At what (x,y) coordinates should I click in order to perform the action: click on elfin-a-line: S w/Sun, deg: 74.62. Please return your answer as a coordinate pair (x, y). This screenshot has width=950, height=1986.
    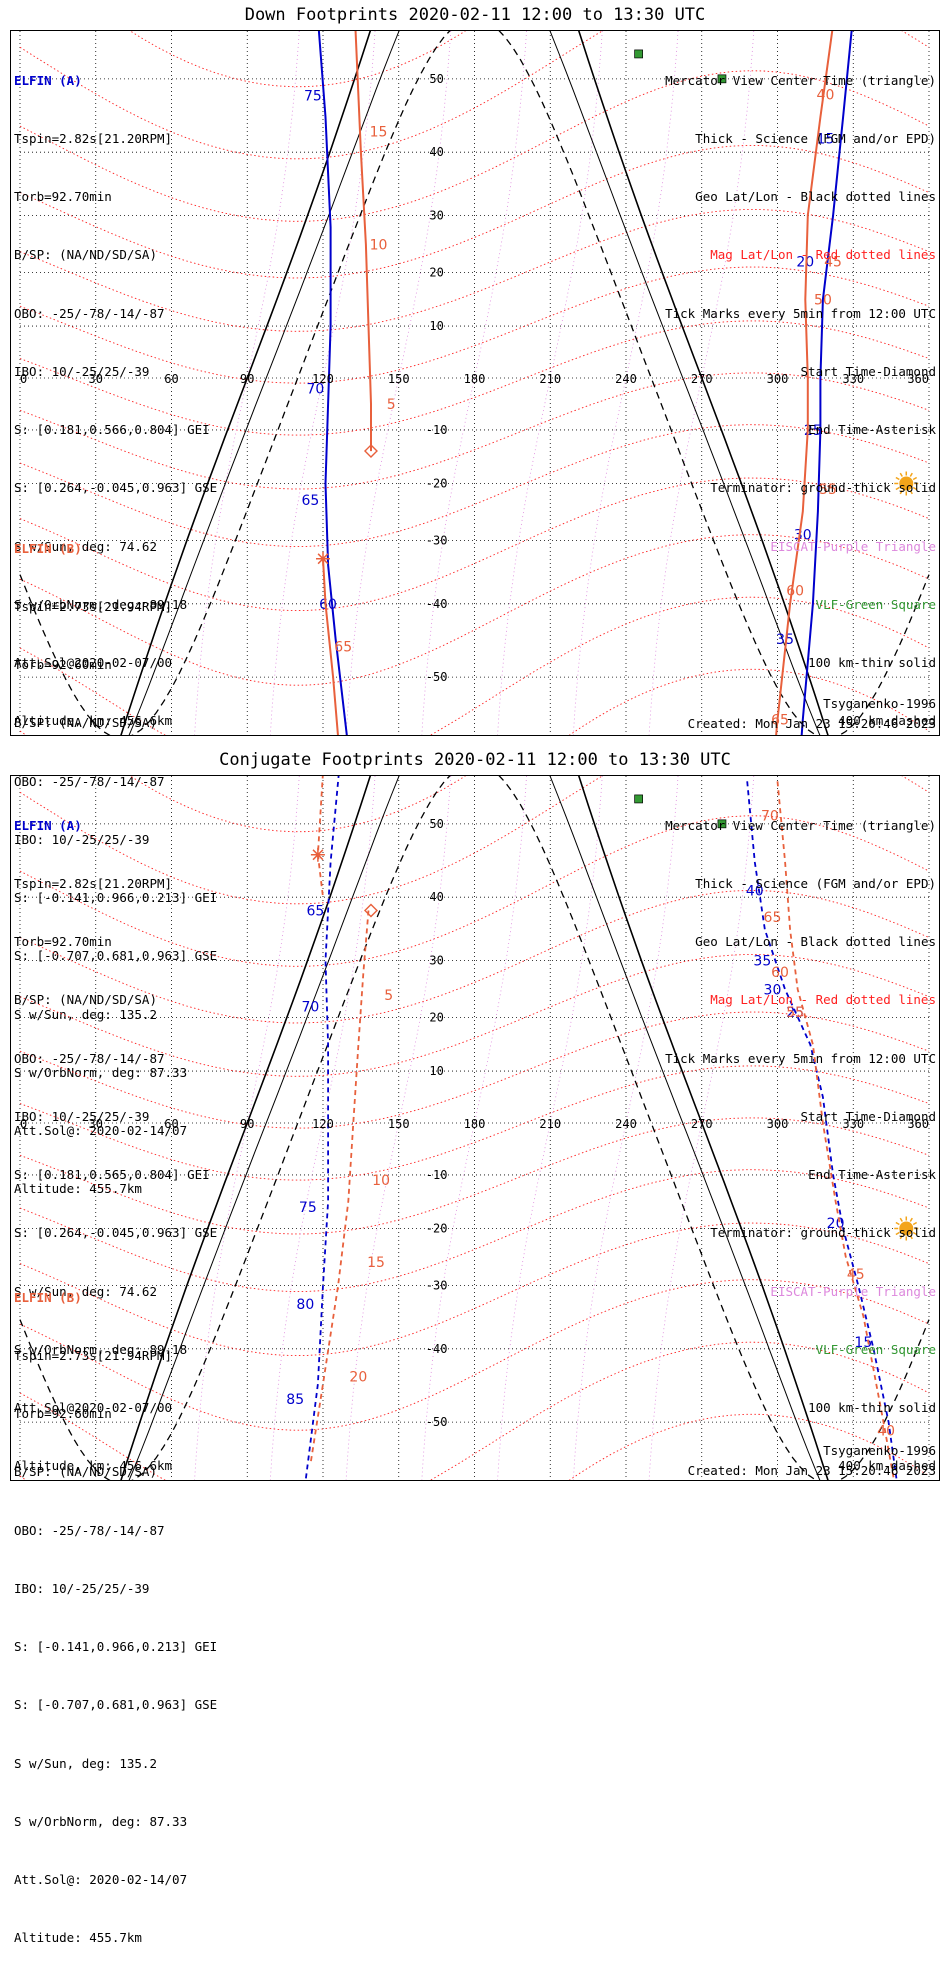
    Looking at the image, I should click on (85, 546).